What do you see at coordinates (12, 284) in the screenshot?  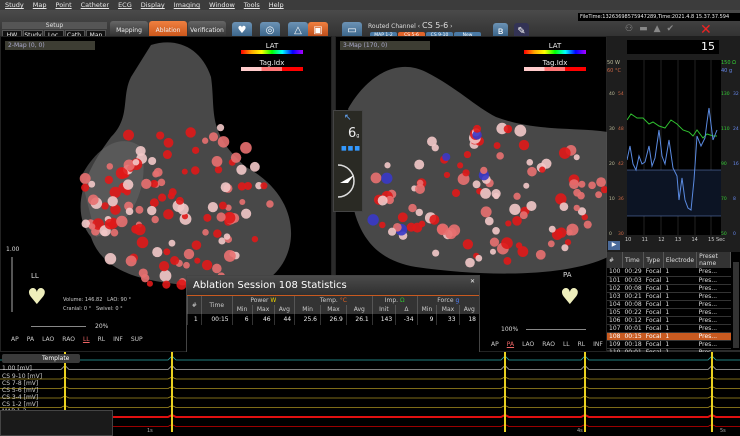 I see `zoom-slider` at bounding box center [12, 284].